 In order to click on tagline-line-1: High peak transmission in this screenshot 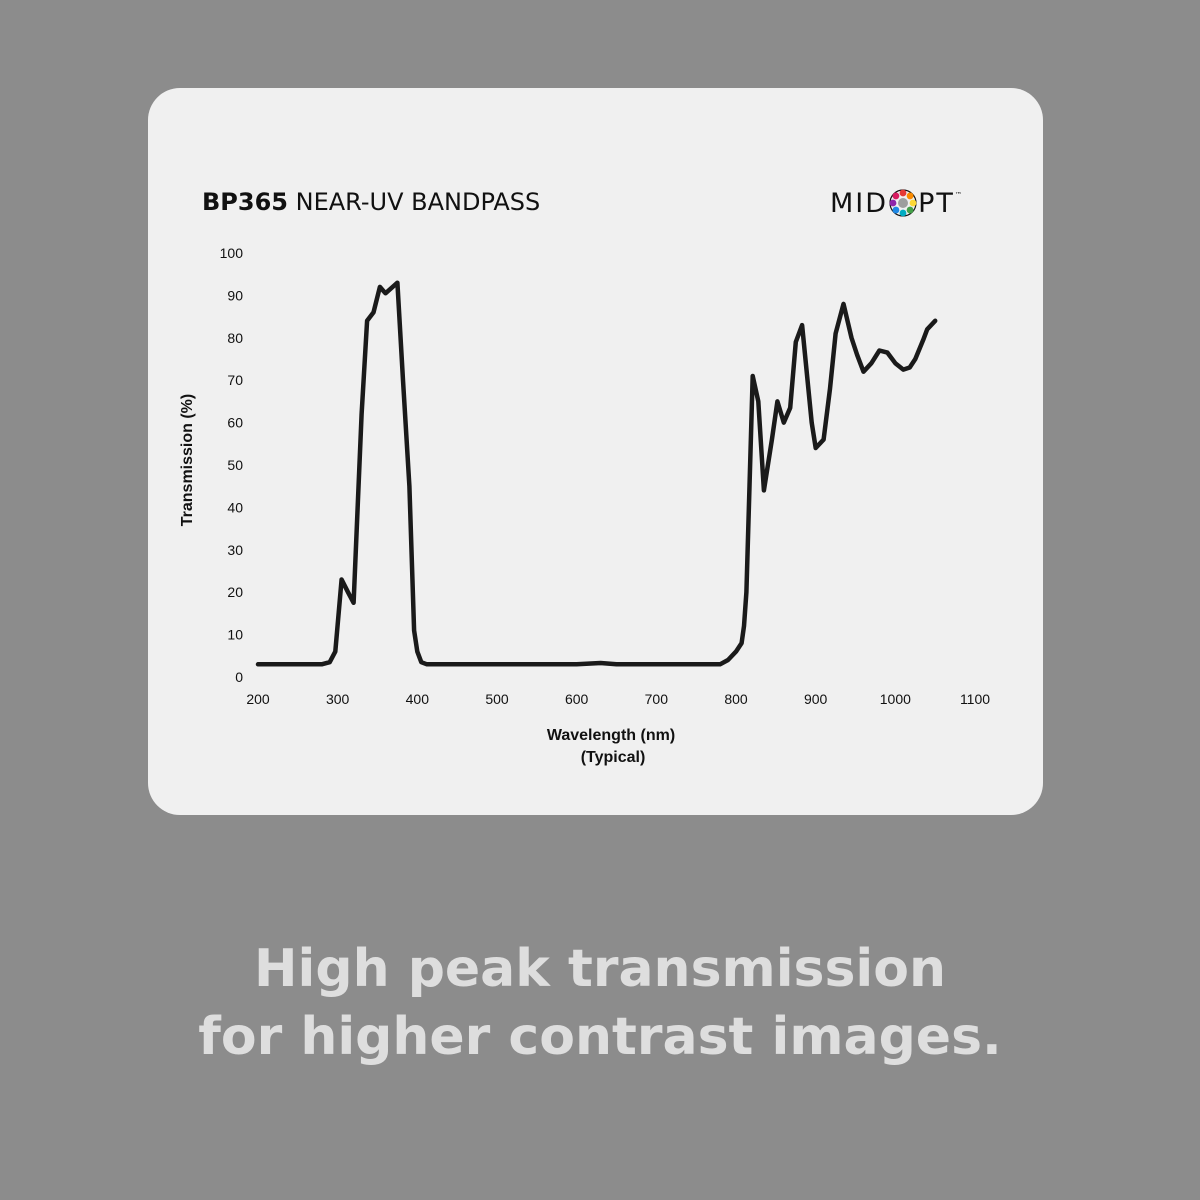, I will do `click(600, 969)`.